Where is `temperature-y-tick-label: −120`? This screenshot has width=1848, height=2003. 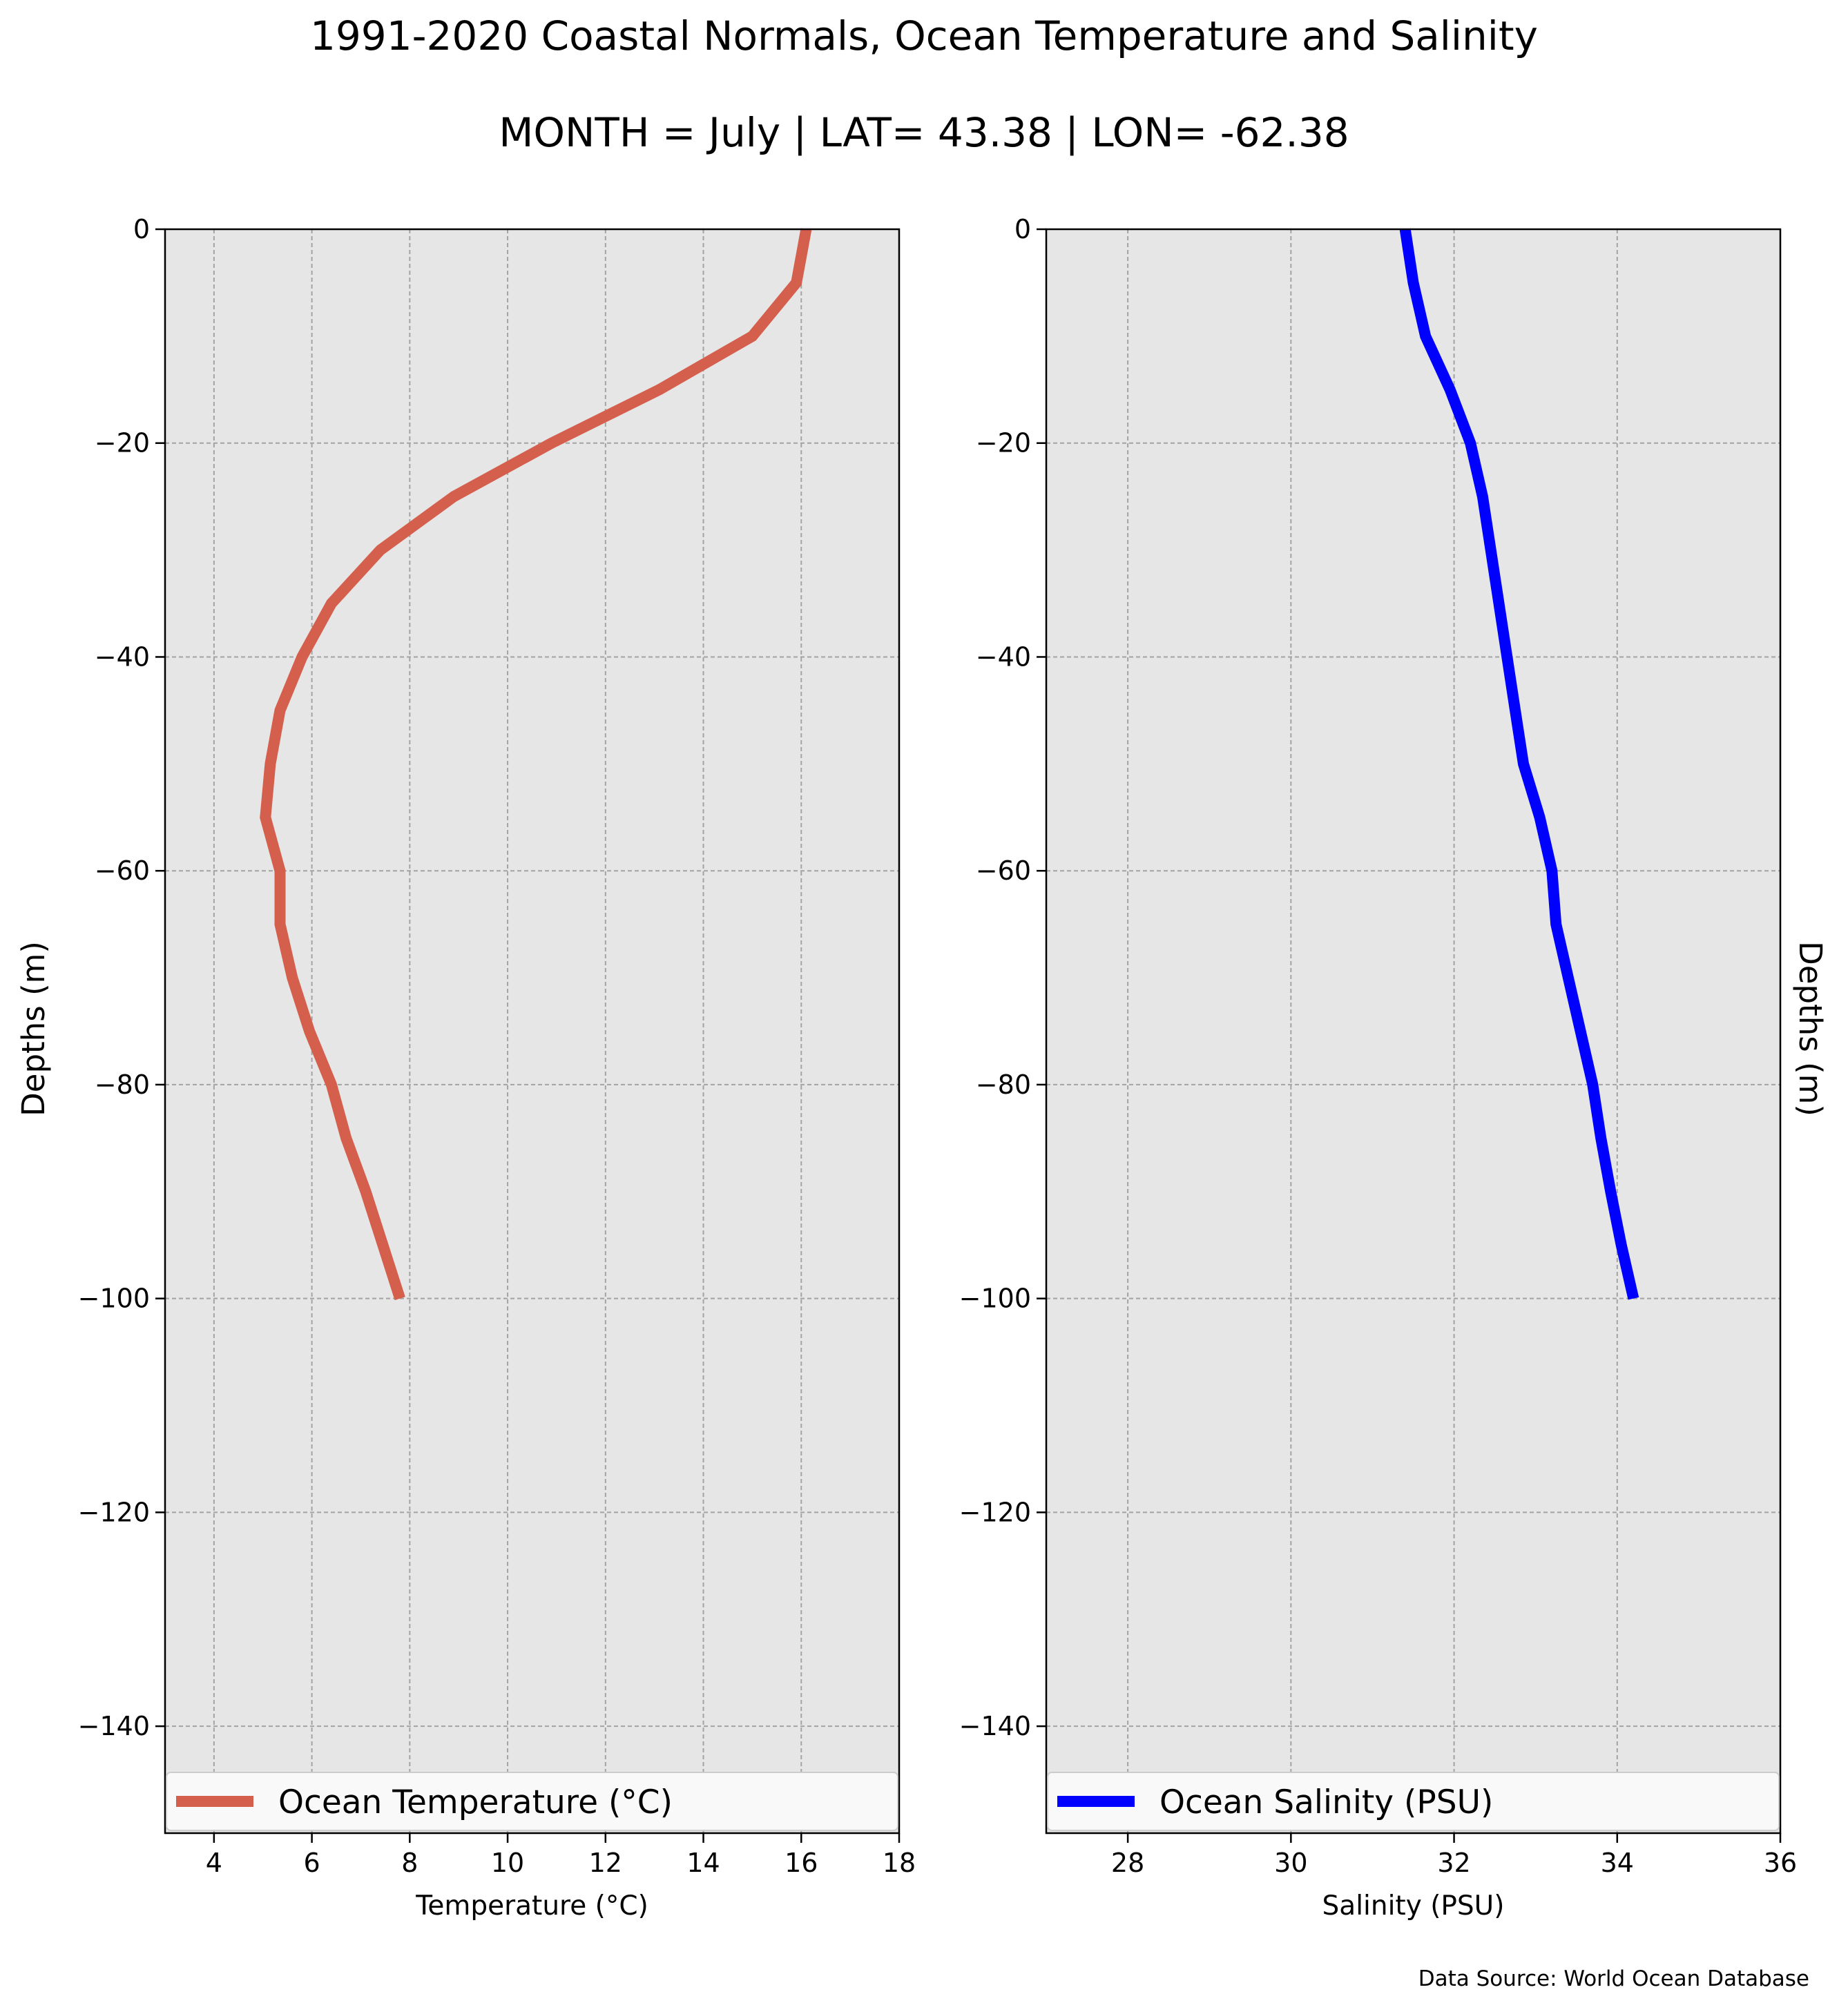 temperature-y-tick-label: −120 is located at coordinates (114, 1512).